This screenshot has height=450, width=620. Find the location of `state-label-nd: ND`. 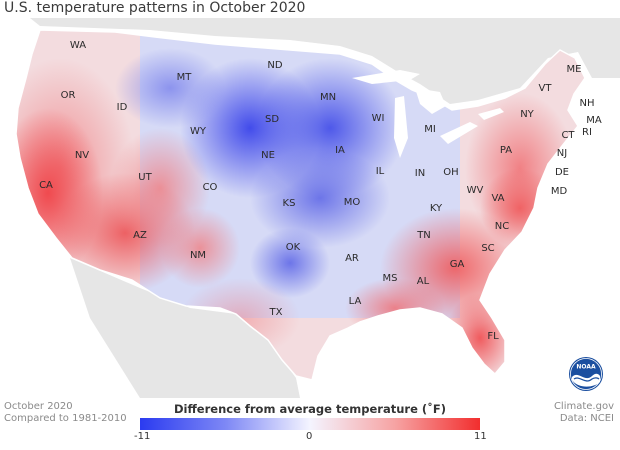

state-label-nd: ND is located at coordinates (274, 65).